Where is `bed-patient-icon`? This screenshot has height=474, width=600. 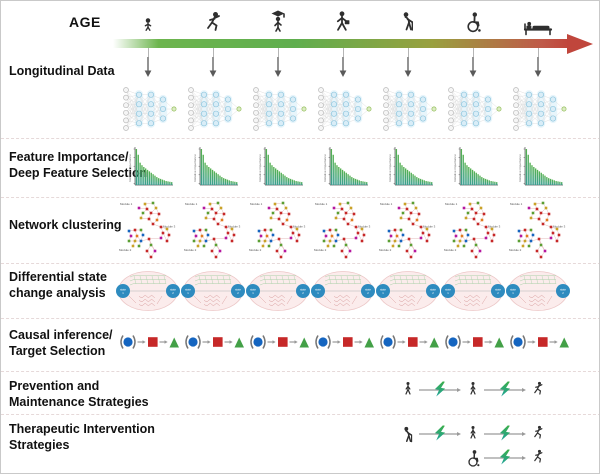 bed-patient-icon is located at coordinates (538, 25).